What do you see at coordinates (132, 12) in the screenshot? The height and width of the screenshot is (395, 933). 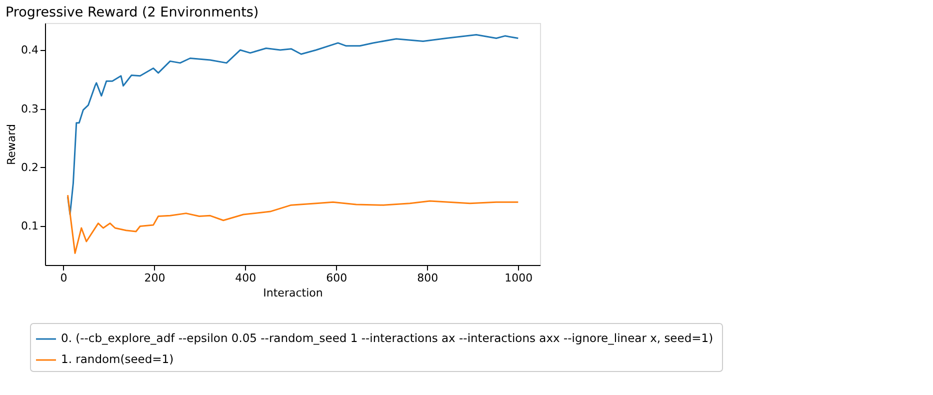 I see `chart-title: Progressive Reward (2 Environments)` at bounding box center [132, 12].